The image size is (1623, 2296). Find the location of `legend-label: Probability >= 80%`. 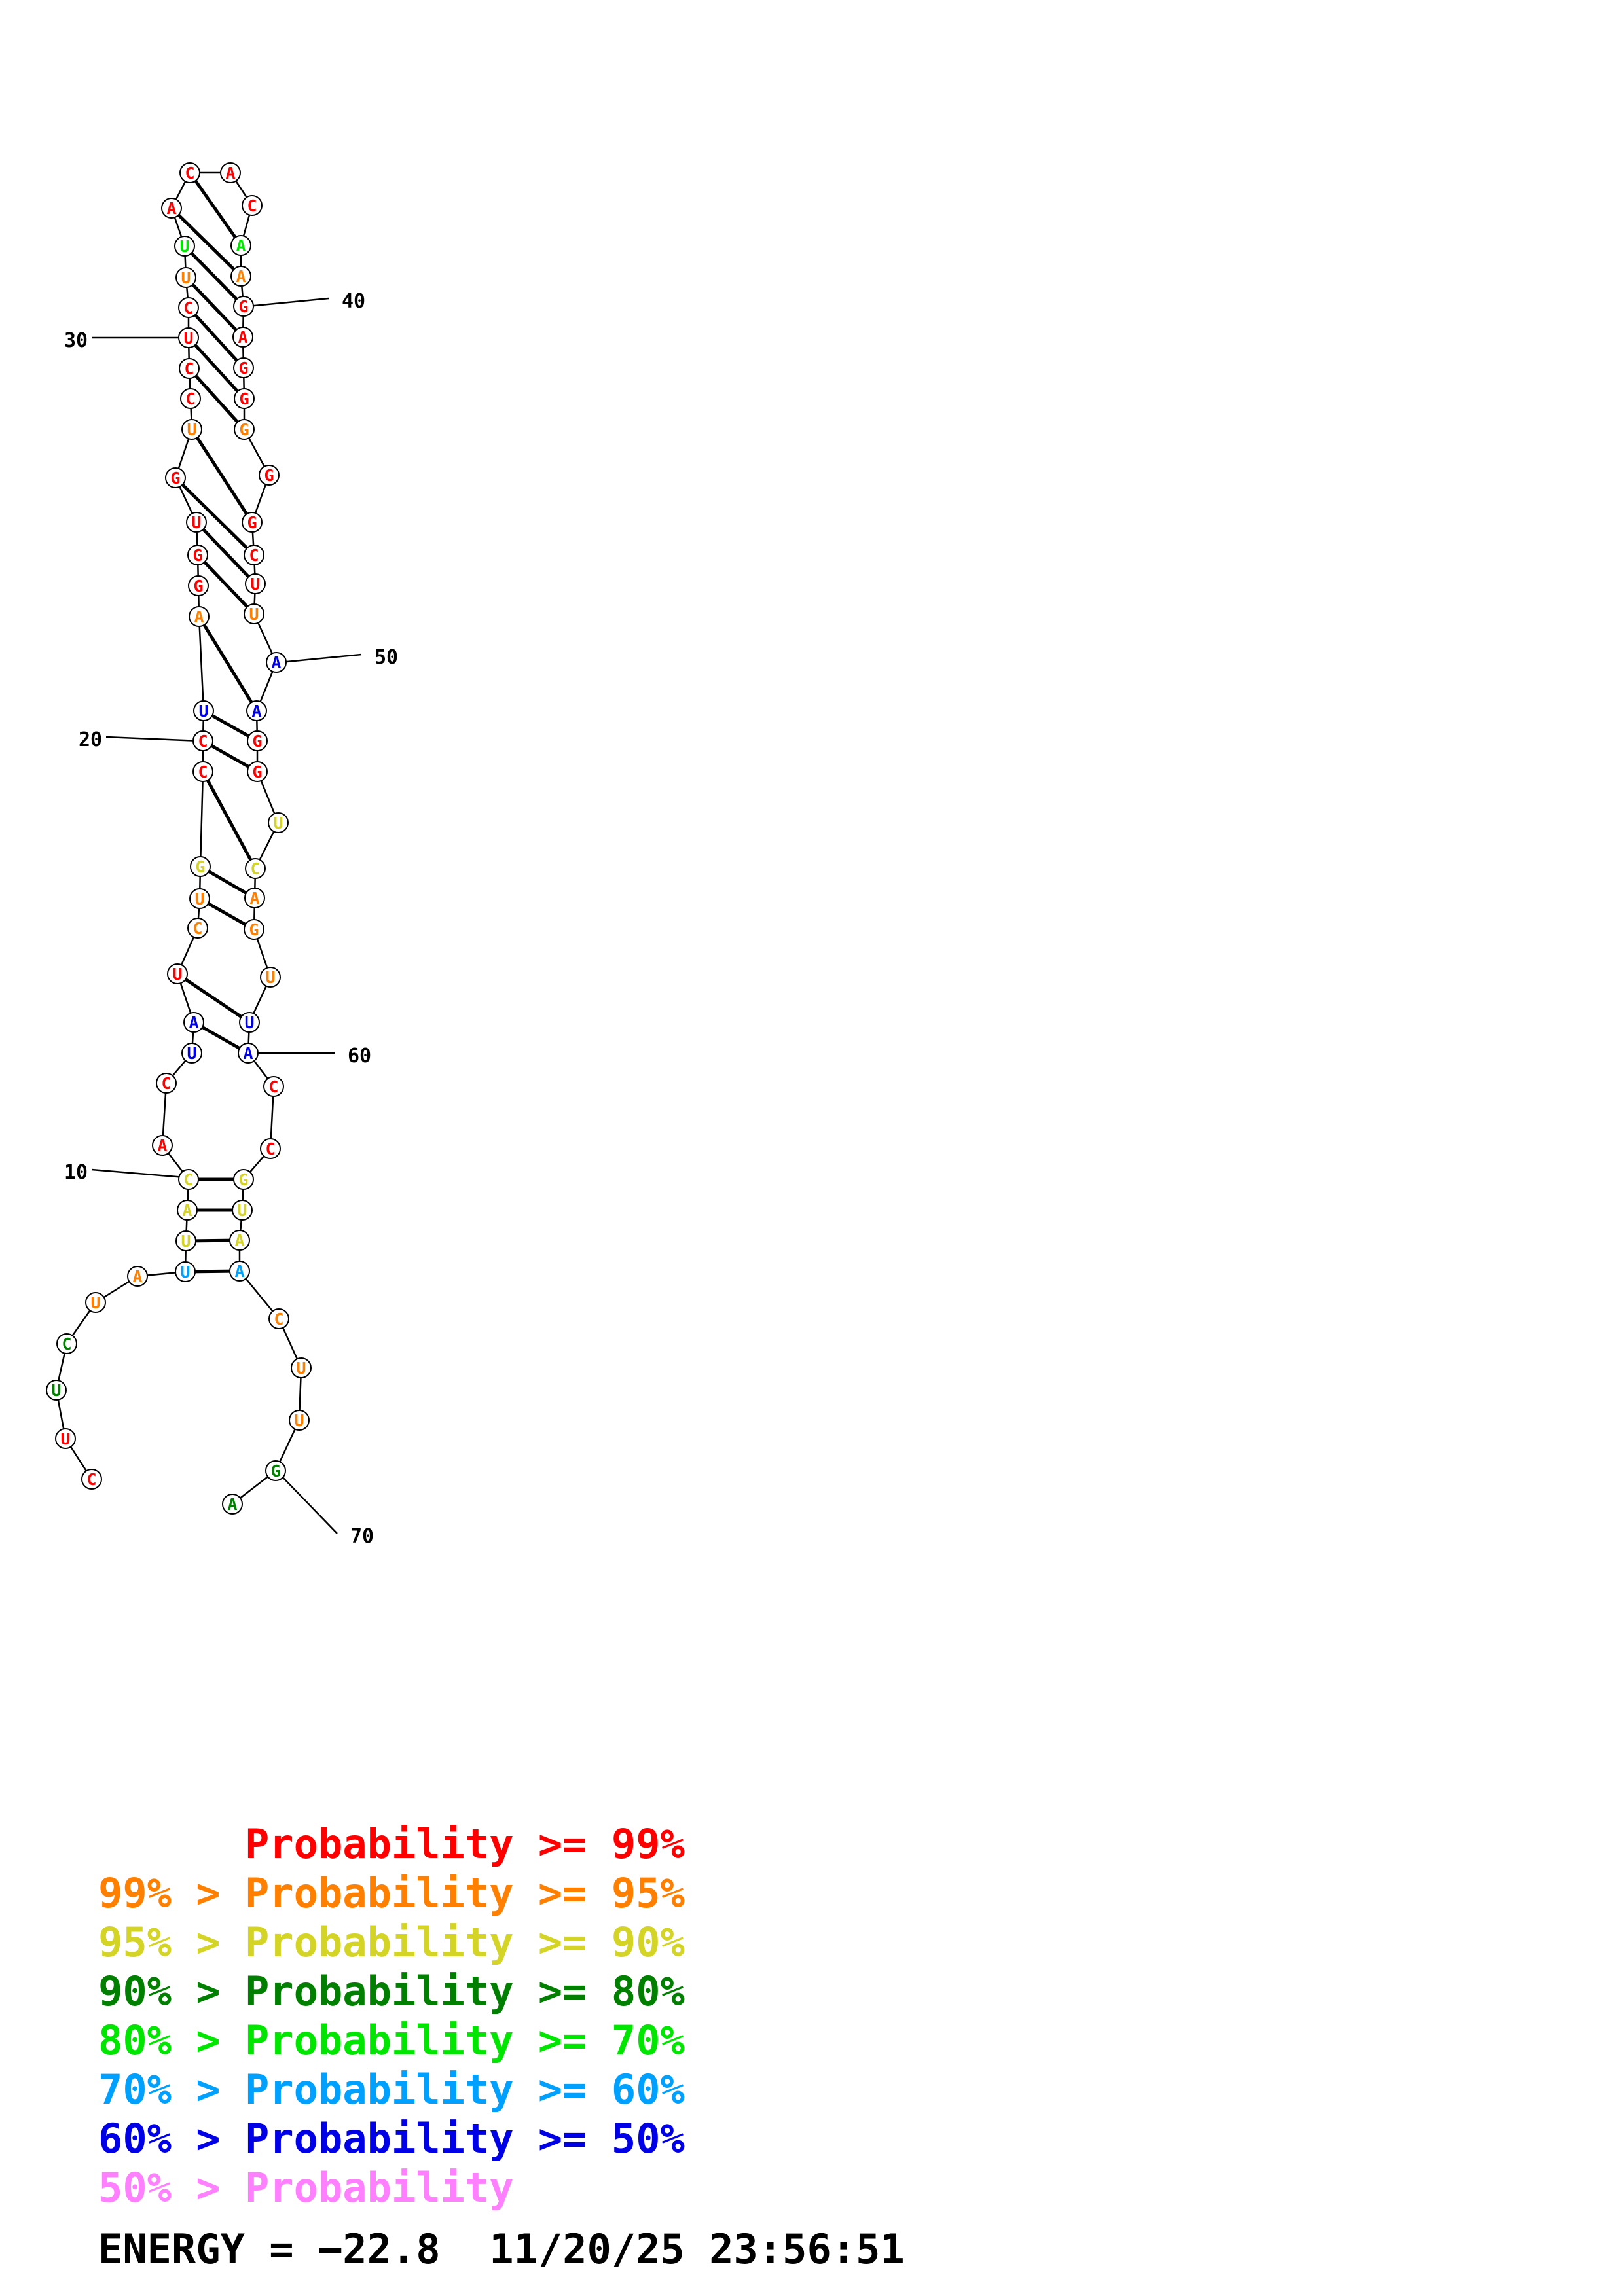

legend-label: Probability >= 80% is located at coordinates (464, 1991).